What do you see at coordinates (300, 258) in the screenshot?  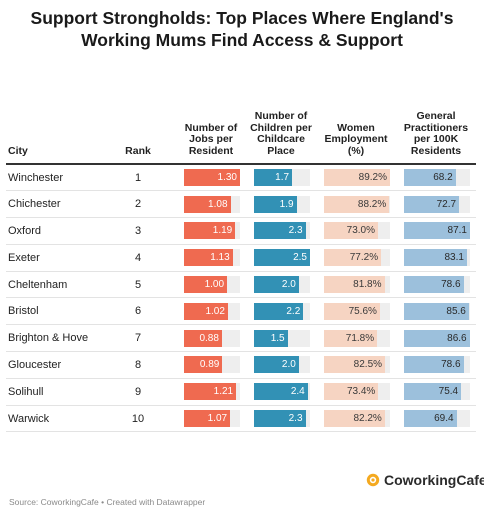 I see `children-value-label: 2.5` at bounding box center [300, 258].